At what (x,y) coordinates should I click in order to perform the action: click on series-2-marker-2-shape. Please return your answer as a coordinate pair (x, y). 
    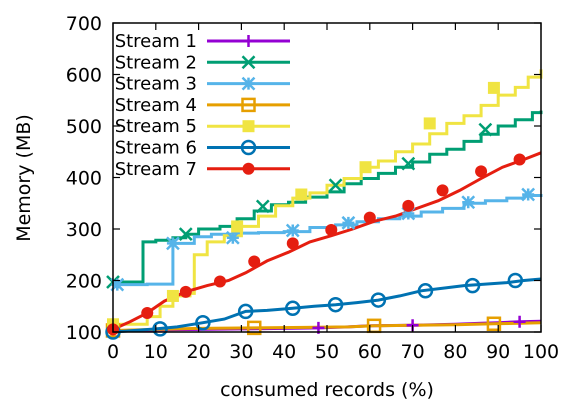
    Looking at the image, I should click on (185, 234).